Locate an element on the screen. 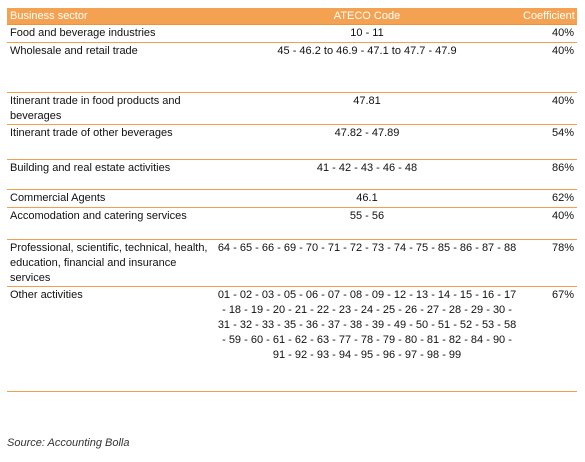 This screenshot has height=462, width=585. coefficient-cell: 54% is located at coordinates (548, 142).